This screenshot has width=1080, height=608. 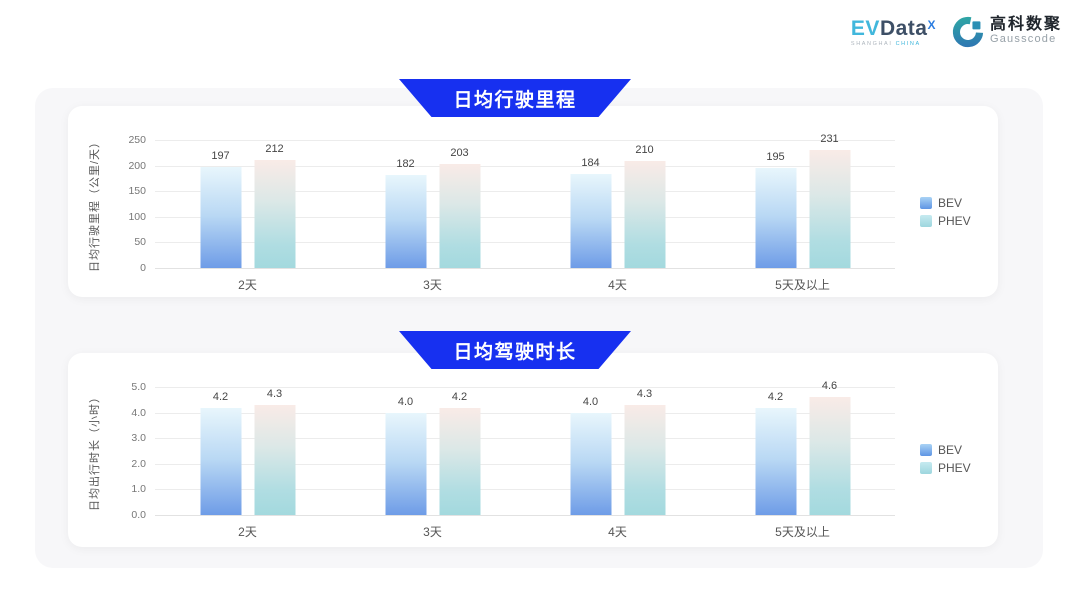 What do you see at coordinates (829, 447) in the screenshot?
I see `bar-phev: 4.6` at bounding box center [829, 447].